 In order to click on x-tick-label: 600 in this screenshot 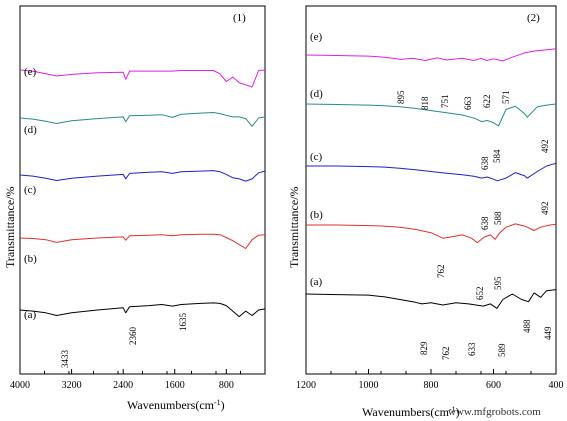, I will do `click(493, 385)`.